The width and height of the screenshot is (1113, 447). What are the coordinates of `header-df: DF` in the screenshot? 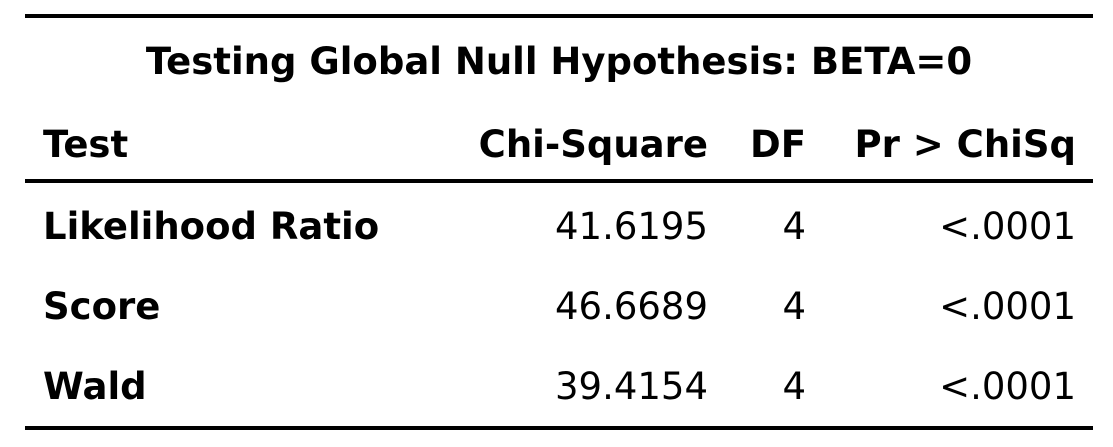 It's located at (778, 144).